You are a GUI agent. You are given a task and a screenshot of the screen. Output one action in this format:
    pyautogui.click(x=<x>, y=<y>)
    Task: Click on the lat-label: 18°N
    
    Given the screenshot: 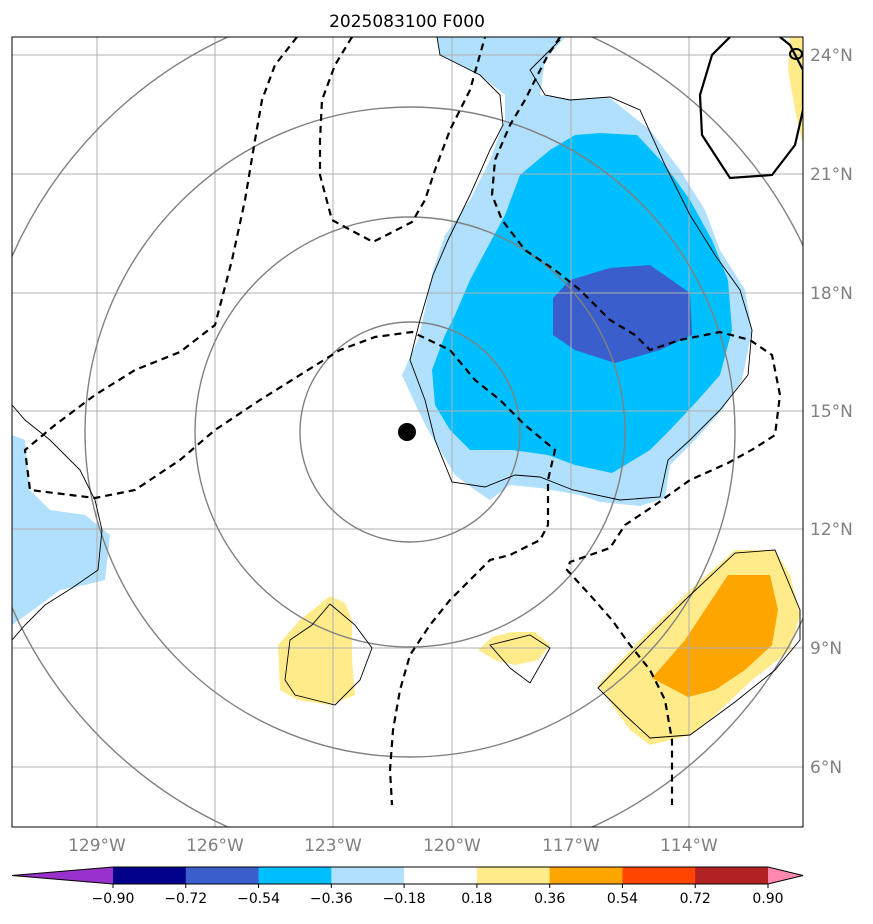 What is the action you would take?
    pyautogui.click(x=831, y=294)
    